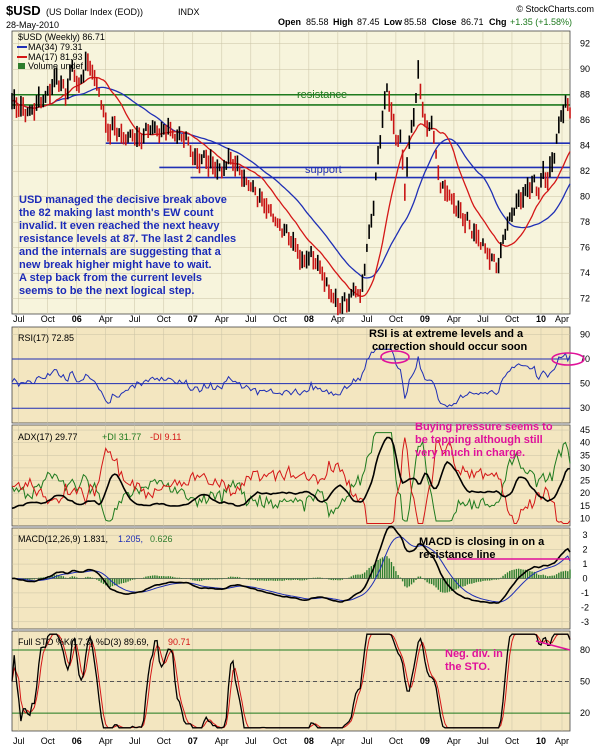 Image resolution: width=600 pixels, height=750 pixels. What do you see at coordinates (482, 548) in the screenshot?
I see `macd-annotation: MACD is closing in on a resistance line` at bounding box center [482, 548].